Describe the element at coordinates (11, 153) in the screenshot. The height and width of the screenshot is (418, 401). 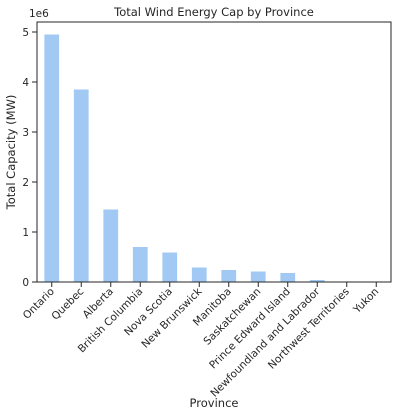
I see `y-axis-label: Total Capacity (MW)` at that location.